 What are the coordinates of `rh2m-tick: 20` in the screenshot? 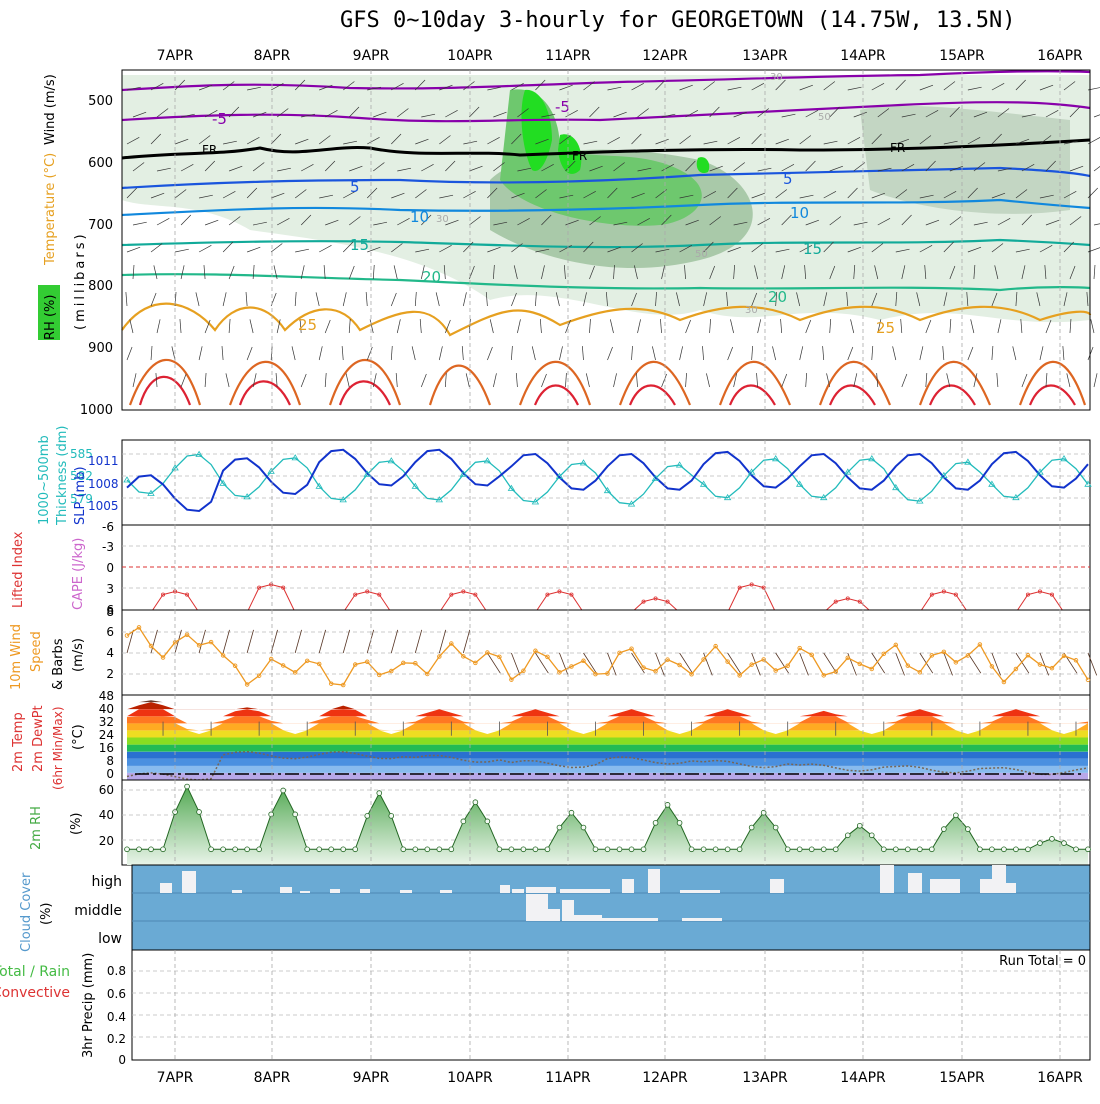 It's located at (106, 841).